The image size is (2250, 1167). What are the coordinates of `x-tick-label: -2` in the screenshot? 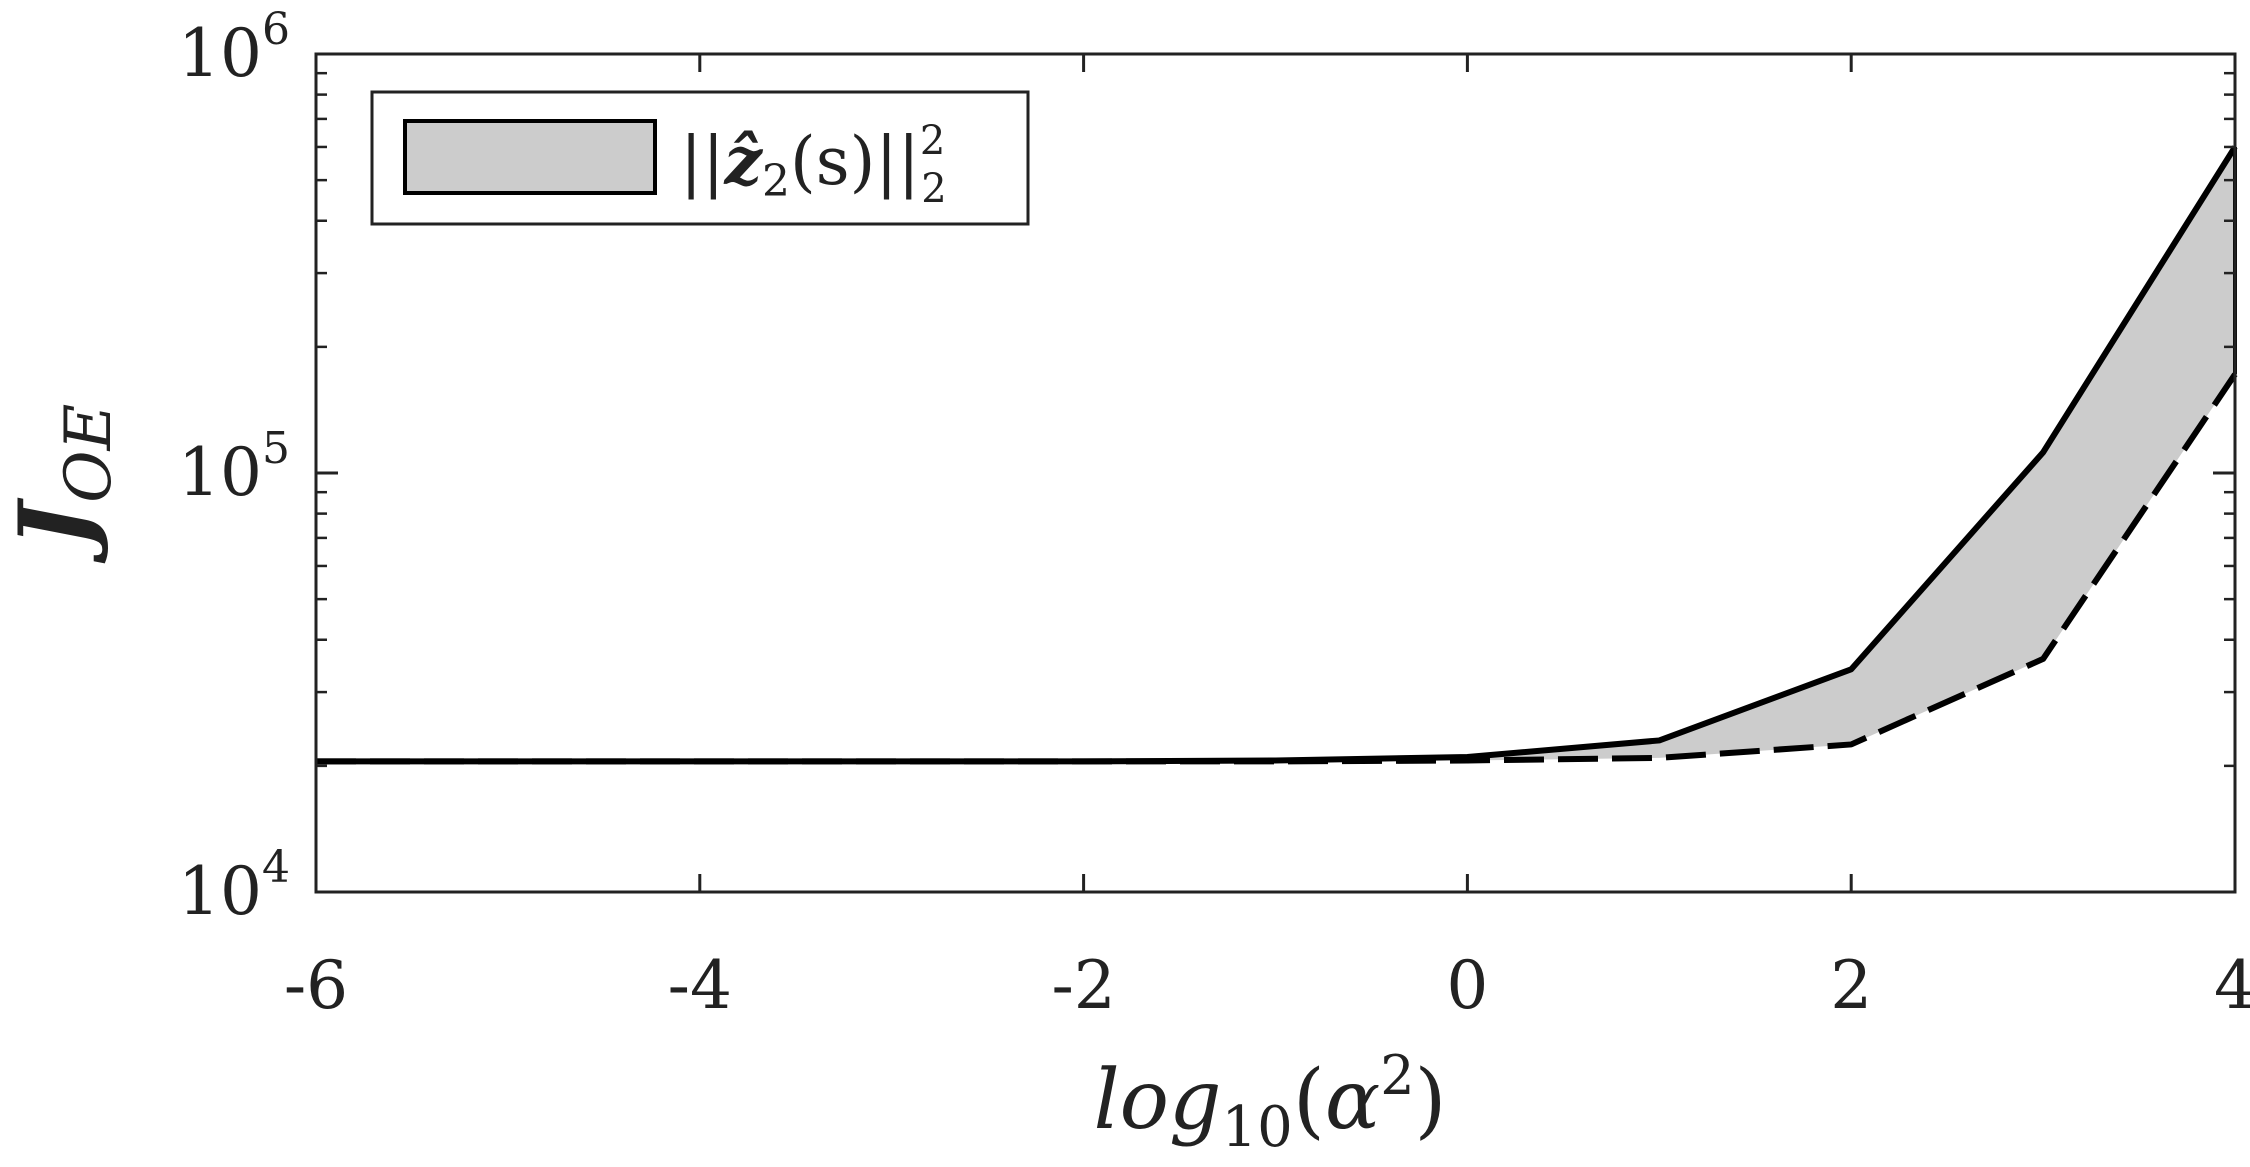 It's located at (1083, 985).